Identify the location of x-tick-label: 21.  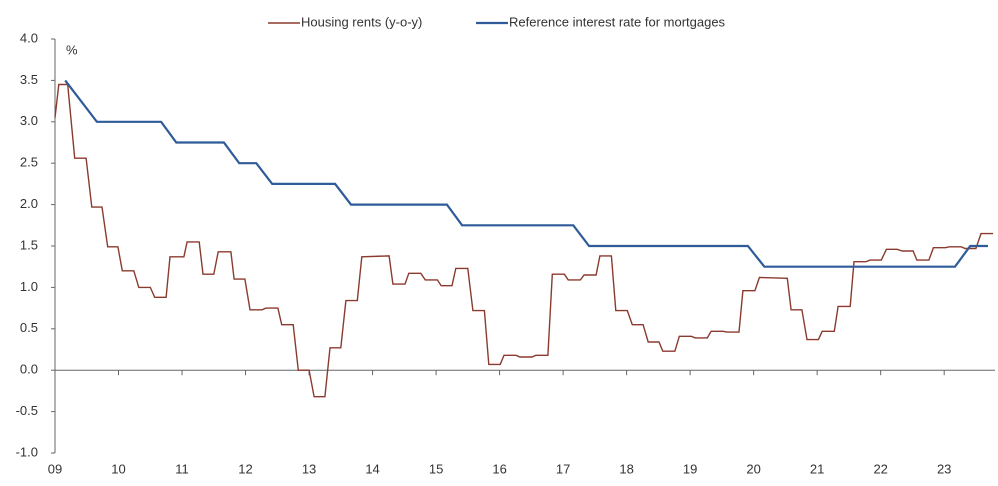
(817, 468).